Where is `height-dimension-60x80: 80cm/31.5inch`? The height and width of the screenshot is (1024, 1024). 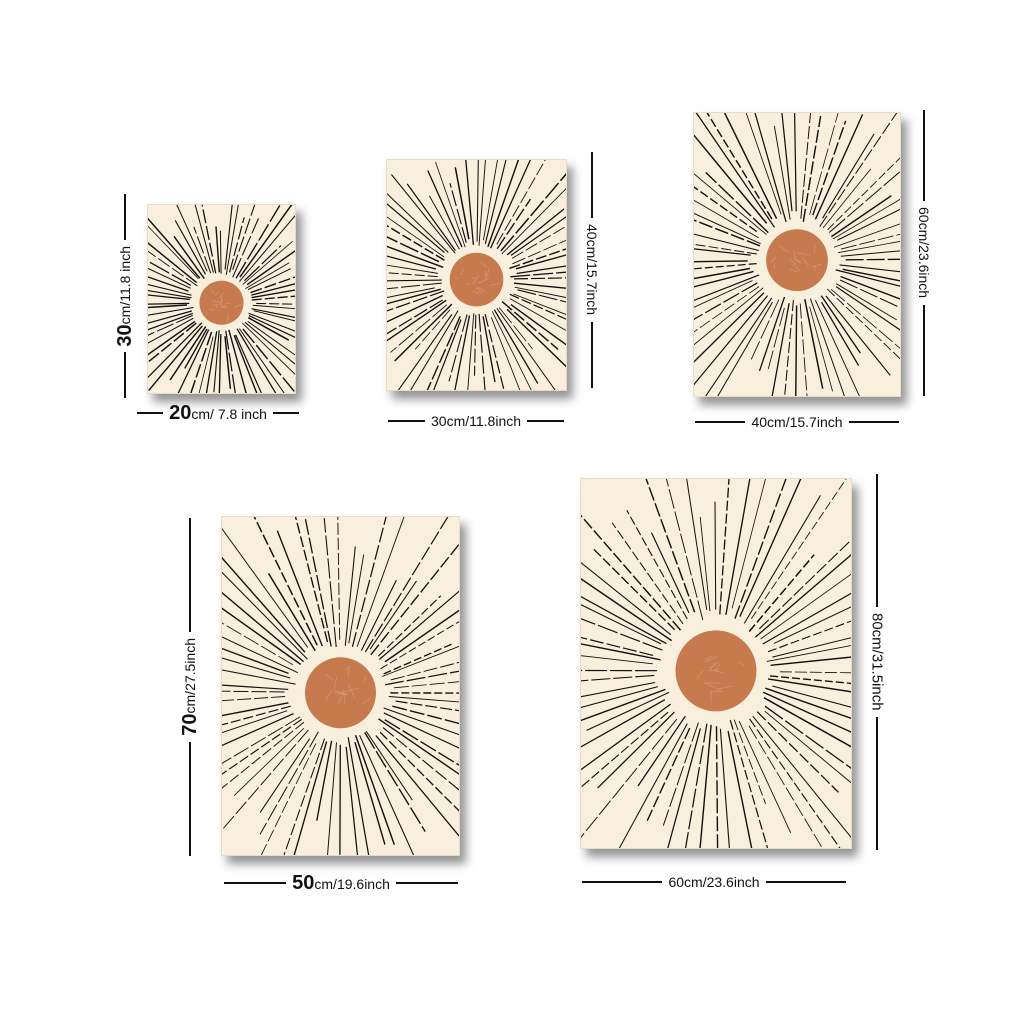
height-dimension-60x80: 80cm/31.5inch is located at coordinates (877, 662).